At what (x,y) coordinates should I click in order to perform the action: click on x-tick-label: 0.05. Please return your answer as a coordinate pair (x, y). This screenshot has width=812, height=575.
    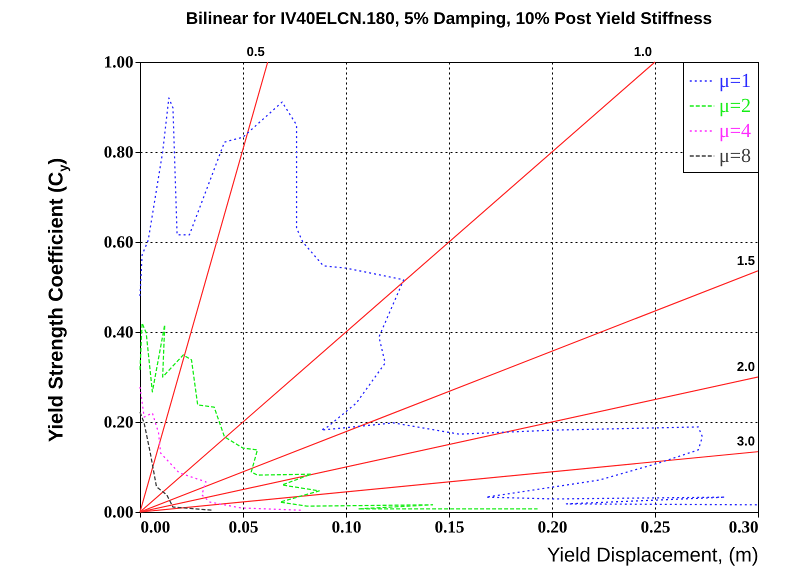
    Looking at the image, I should click on (243, 527).